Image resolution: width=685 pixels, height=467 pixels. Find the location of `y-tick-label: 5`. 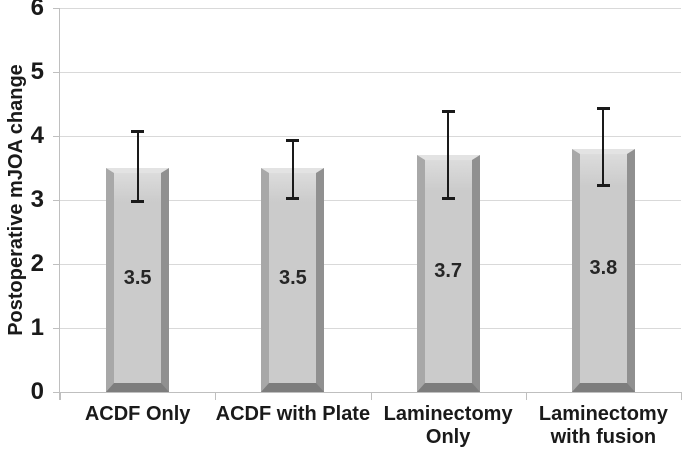

y-tick-label: 5 is located at coordinates (37, 71).